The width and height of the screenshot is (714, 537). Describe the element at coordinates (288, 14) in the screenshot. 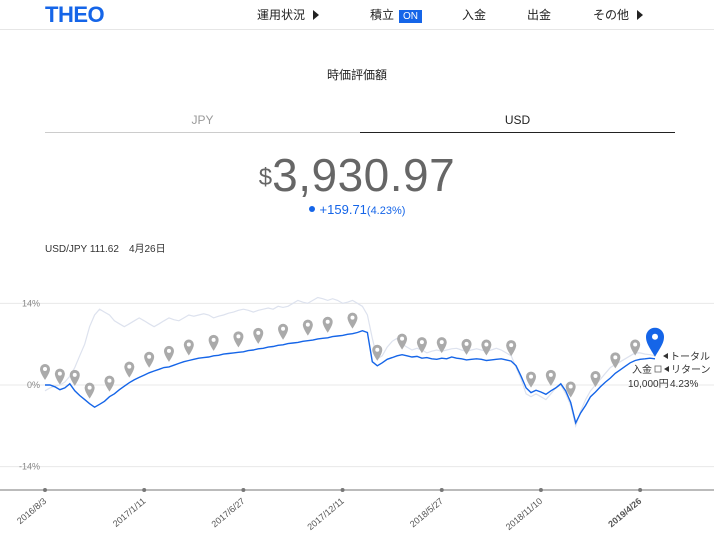

I see `nav-performance: 運用状況` at that location.